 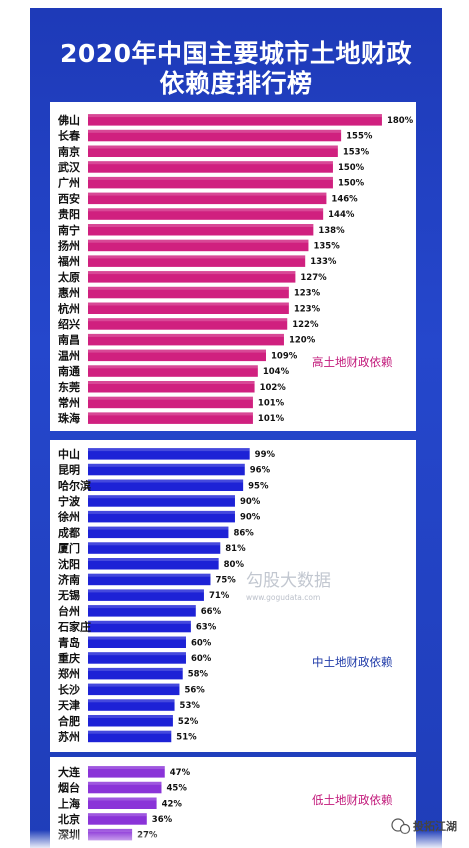 What do you see at coordinates (435, 826) in the screenshot?
I see `account-watermark: 投拓江湖` at bounding box center [435, 826].